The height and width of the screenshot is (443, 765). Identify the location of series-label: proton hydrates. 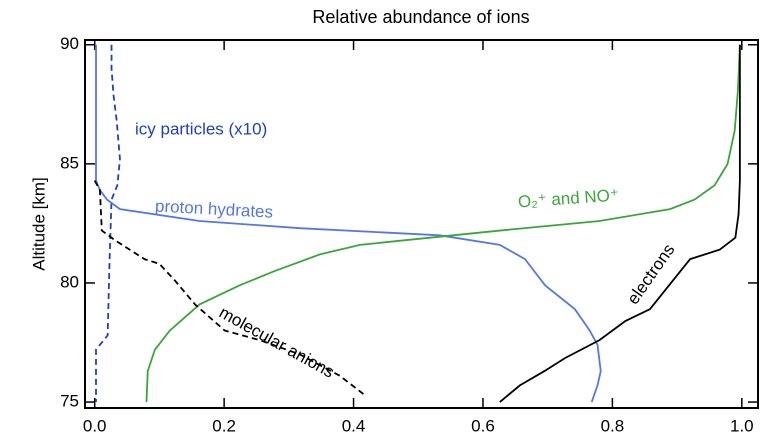
(214, 208).